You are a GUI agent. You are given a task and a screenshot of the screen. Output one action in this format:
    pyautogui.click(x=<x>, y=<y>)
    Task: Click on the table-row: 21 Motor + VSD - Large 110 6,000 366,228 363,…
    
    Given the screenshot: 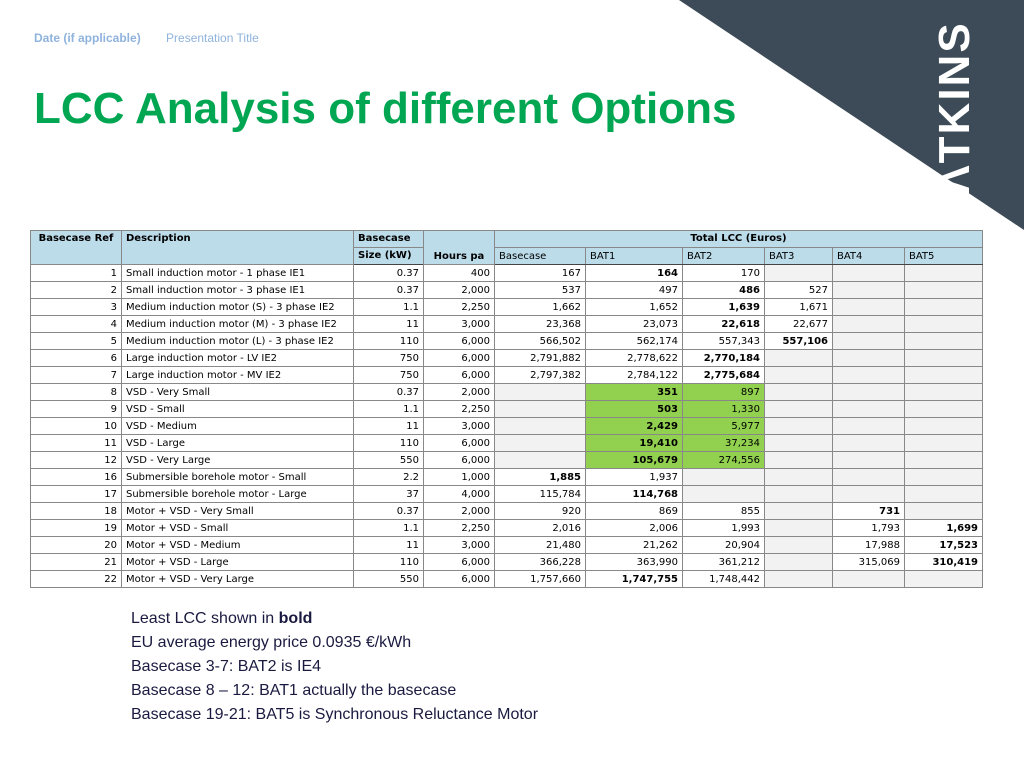 What is the action you would take?
    pyautogui.click(x=506, y=562)
    